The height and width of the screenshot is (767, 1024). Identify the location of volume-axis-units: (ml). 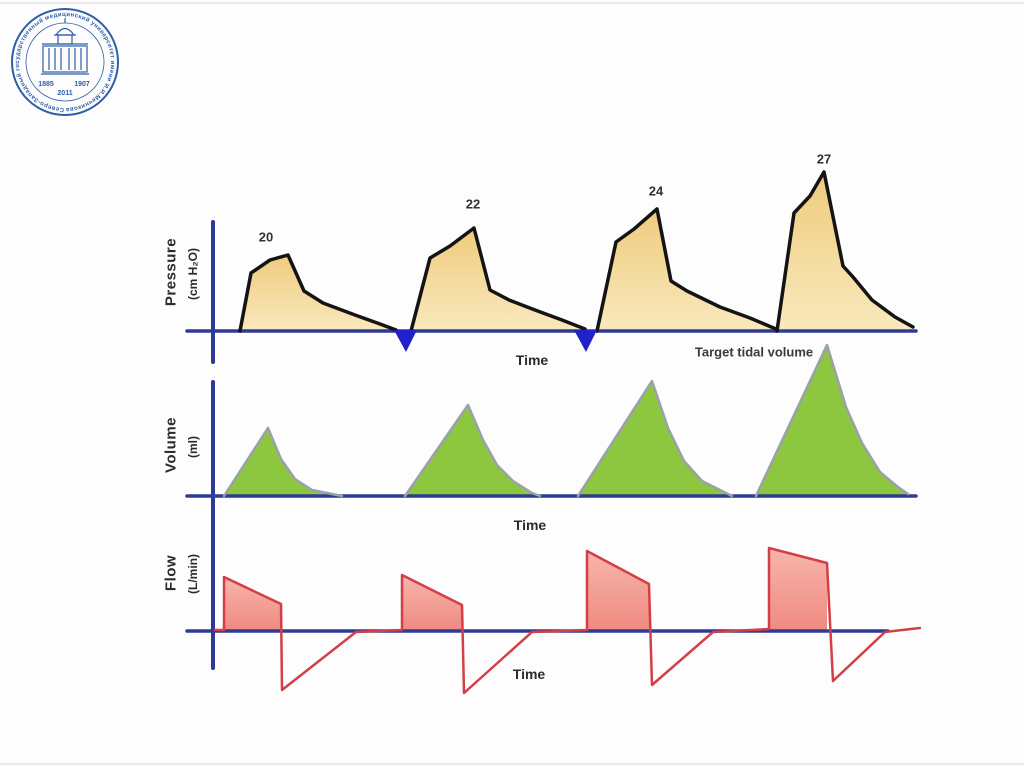
(193, 447).